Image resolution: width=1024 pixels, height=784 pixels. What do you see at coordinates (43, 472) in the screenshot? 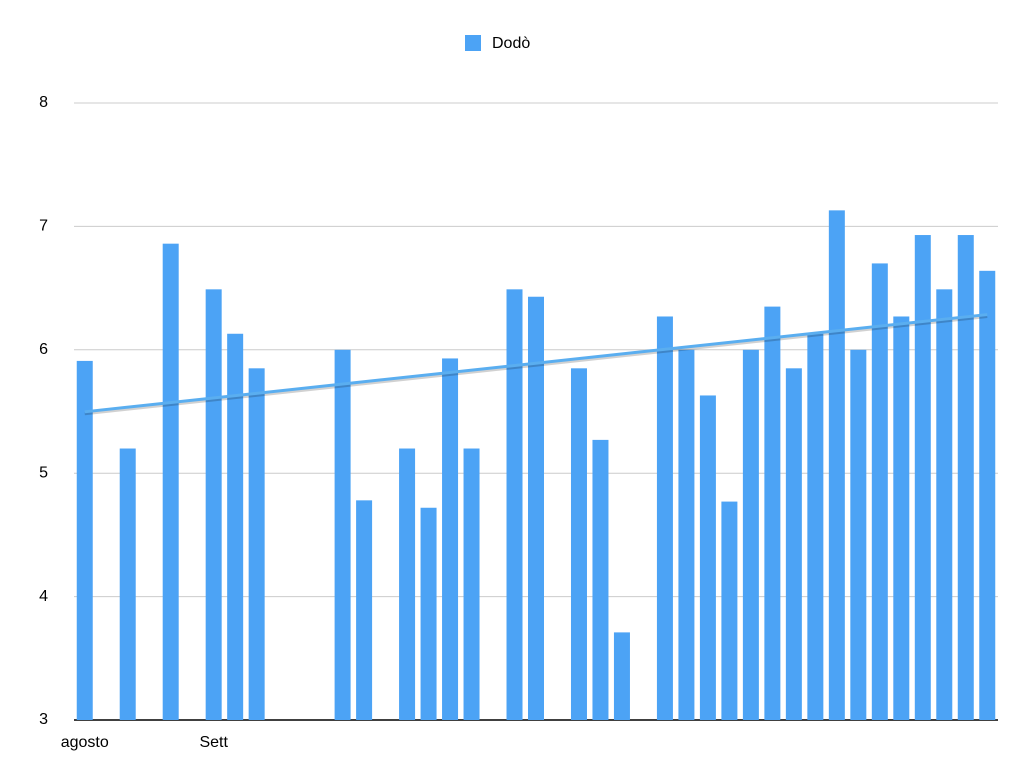
I see `y-tick-label: 5` at bounding box center [43, 472].